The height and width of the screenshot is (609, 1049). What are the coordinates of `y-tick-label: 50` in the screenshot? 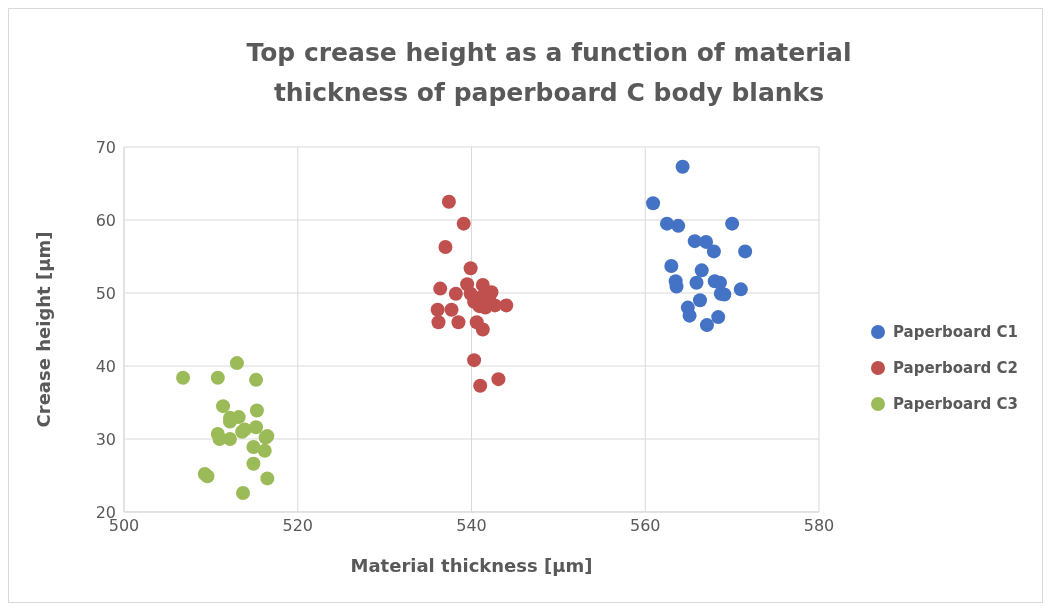 It's located at (105, 293).